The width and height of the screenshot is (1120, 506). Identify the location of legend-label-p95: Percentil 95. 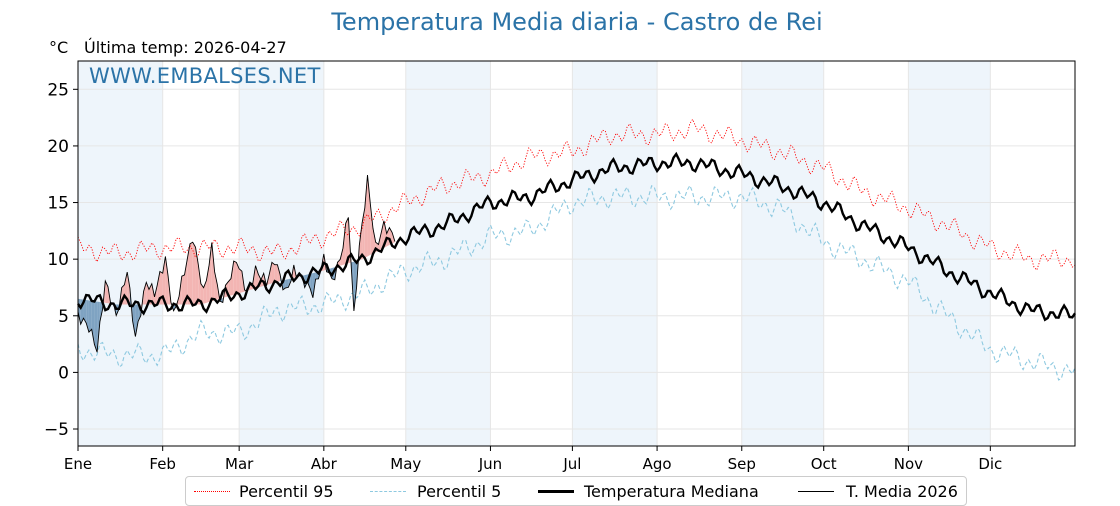
(286, 491).